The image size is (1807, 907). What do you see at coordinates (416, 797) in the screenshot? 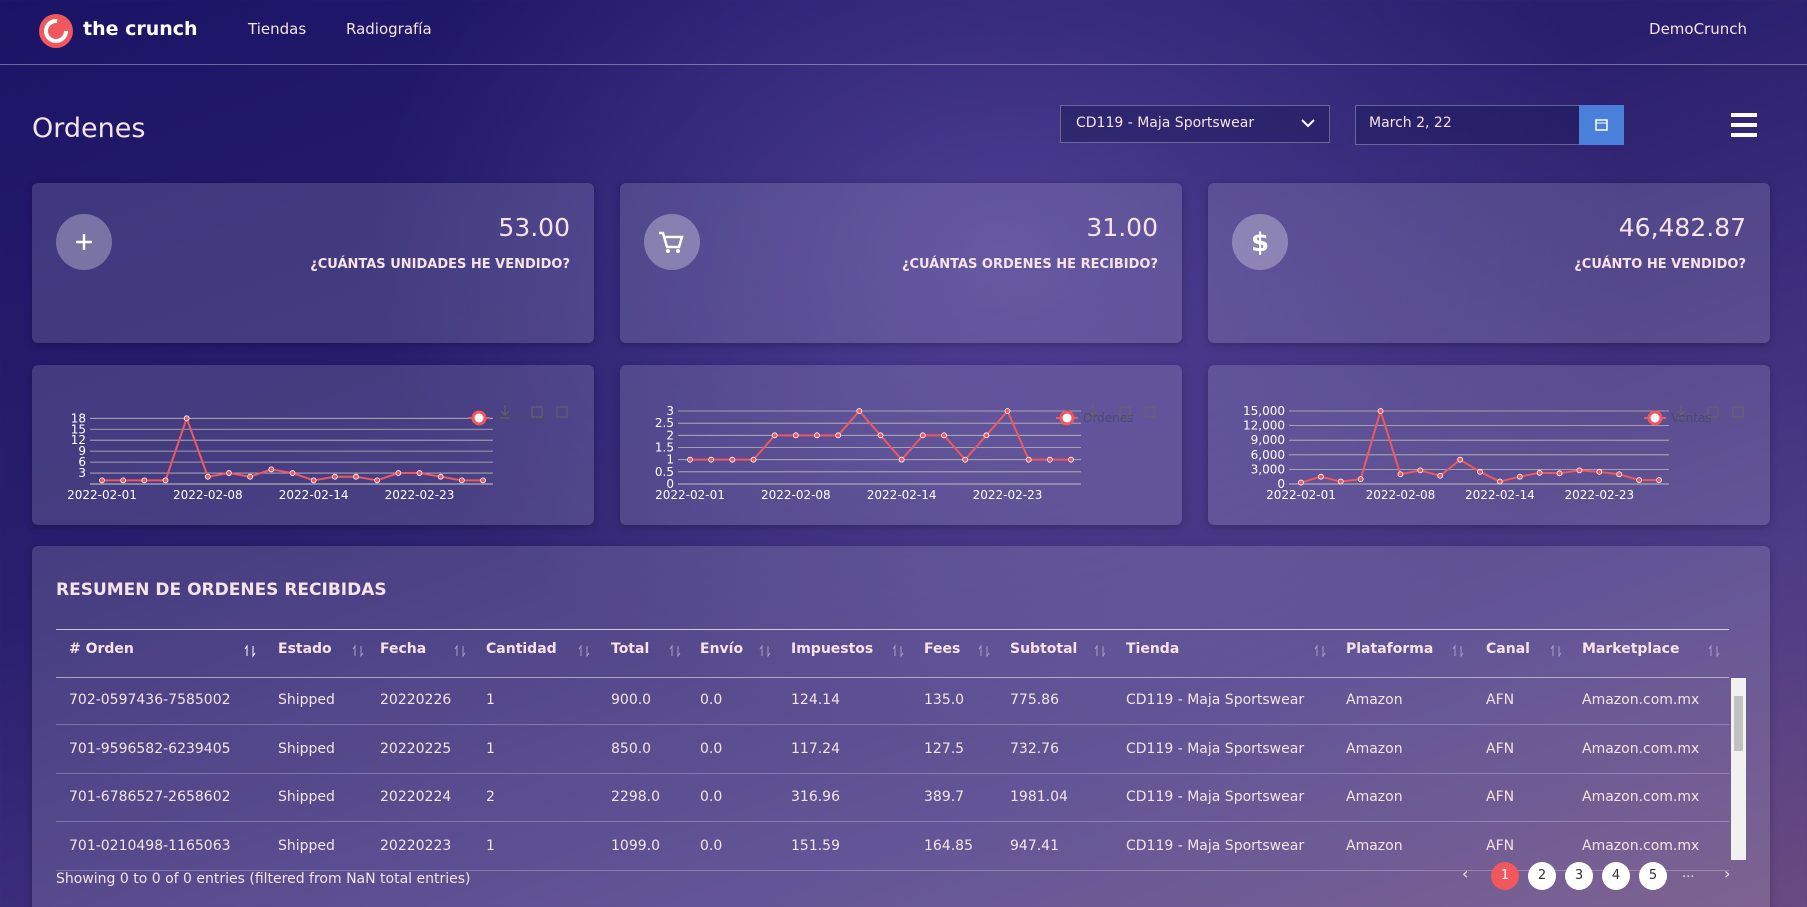
I see `table-cell: 20220224` at bounding box center [416, 797].